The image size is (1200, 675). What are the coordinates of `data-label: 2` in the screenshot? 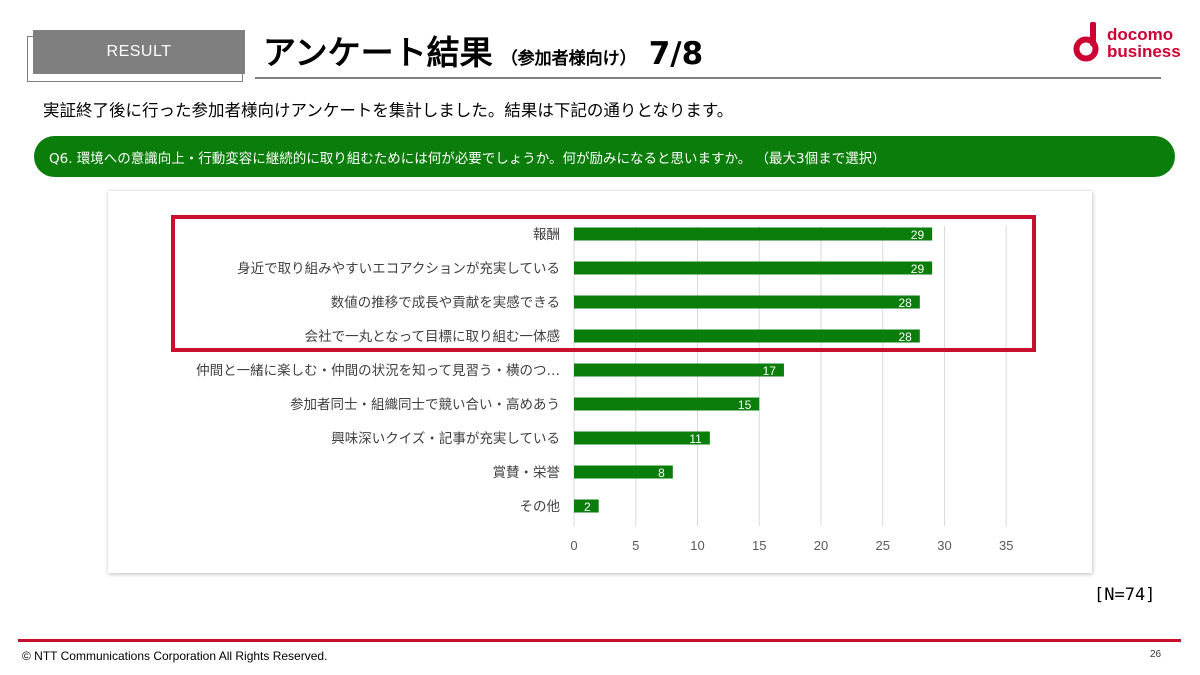 It's located at (587, 507).